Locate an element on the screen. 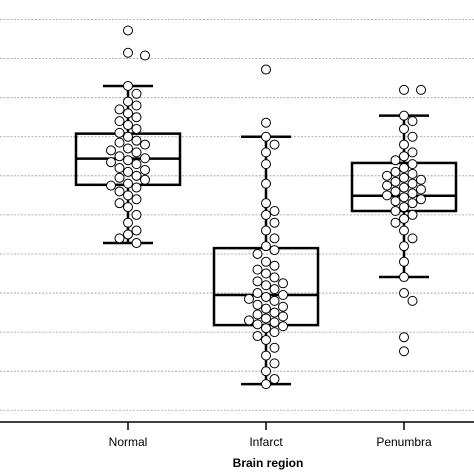  x-axis-label: Brain region is located at coordinates (268, 463).